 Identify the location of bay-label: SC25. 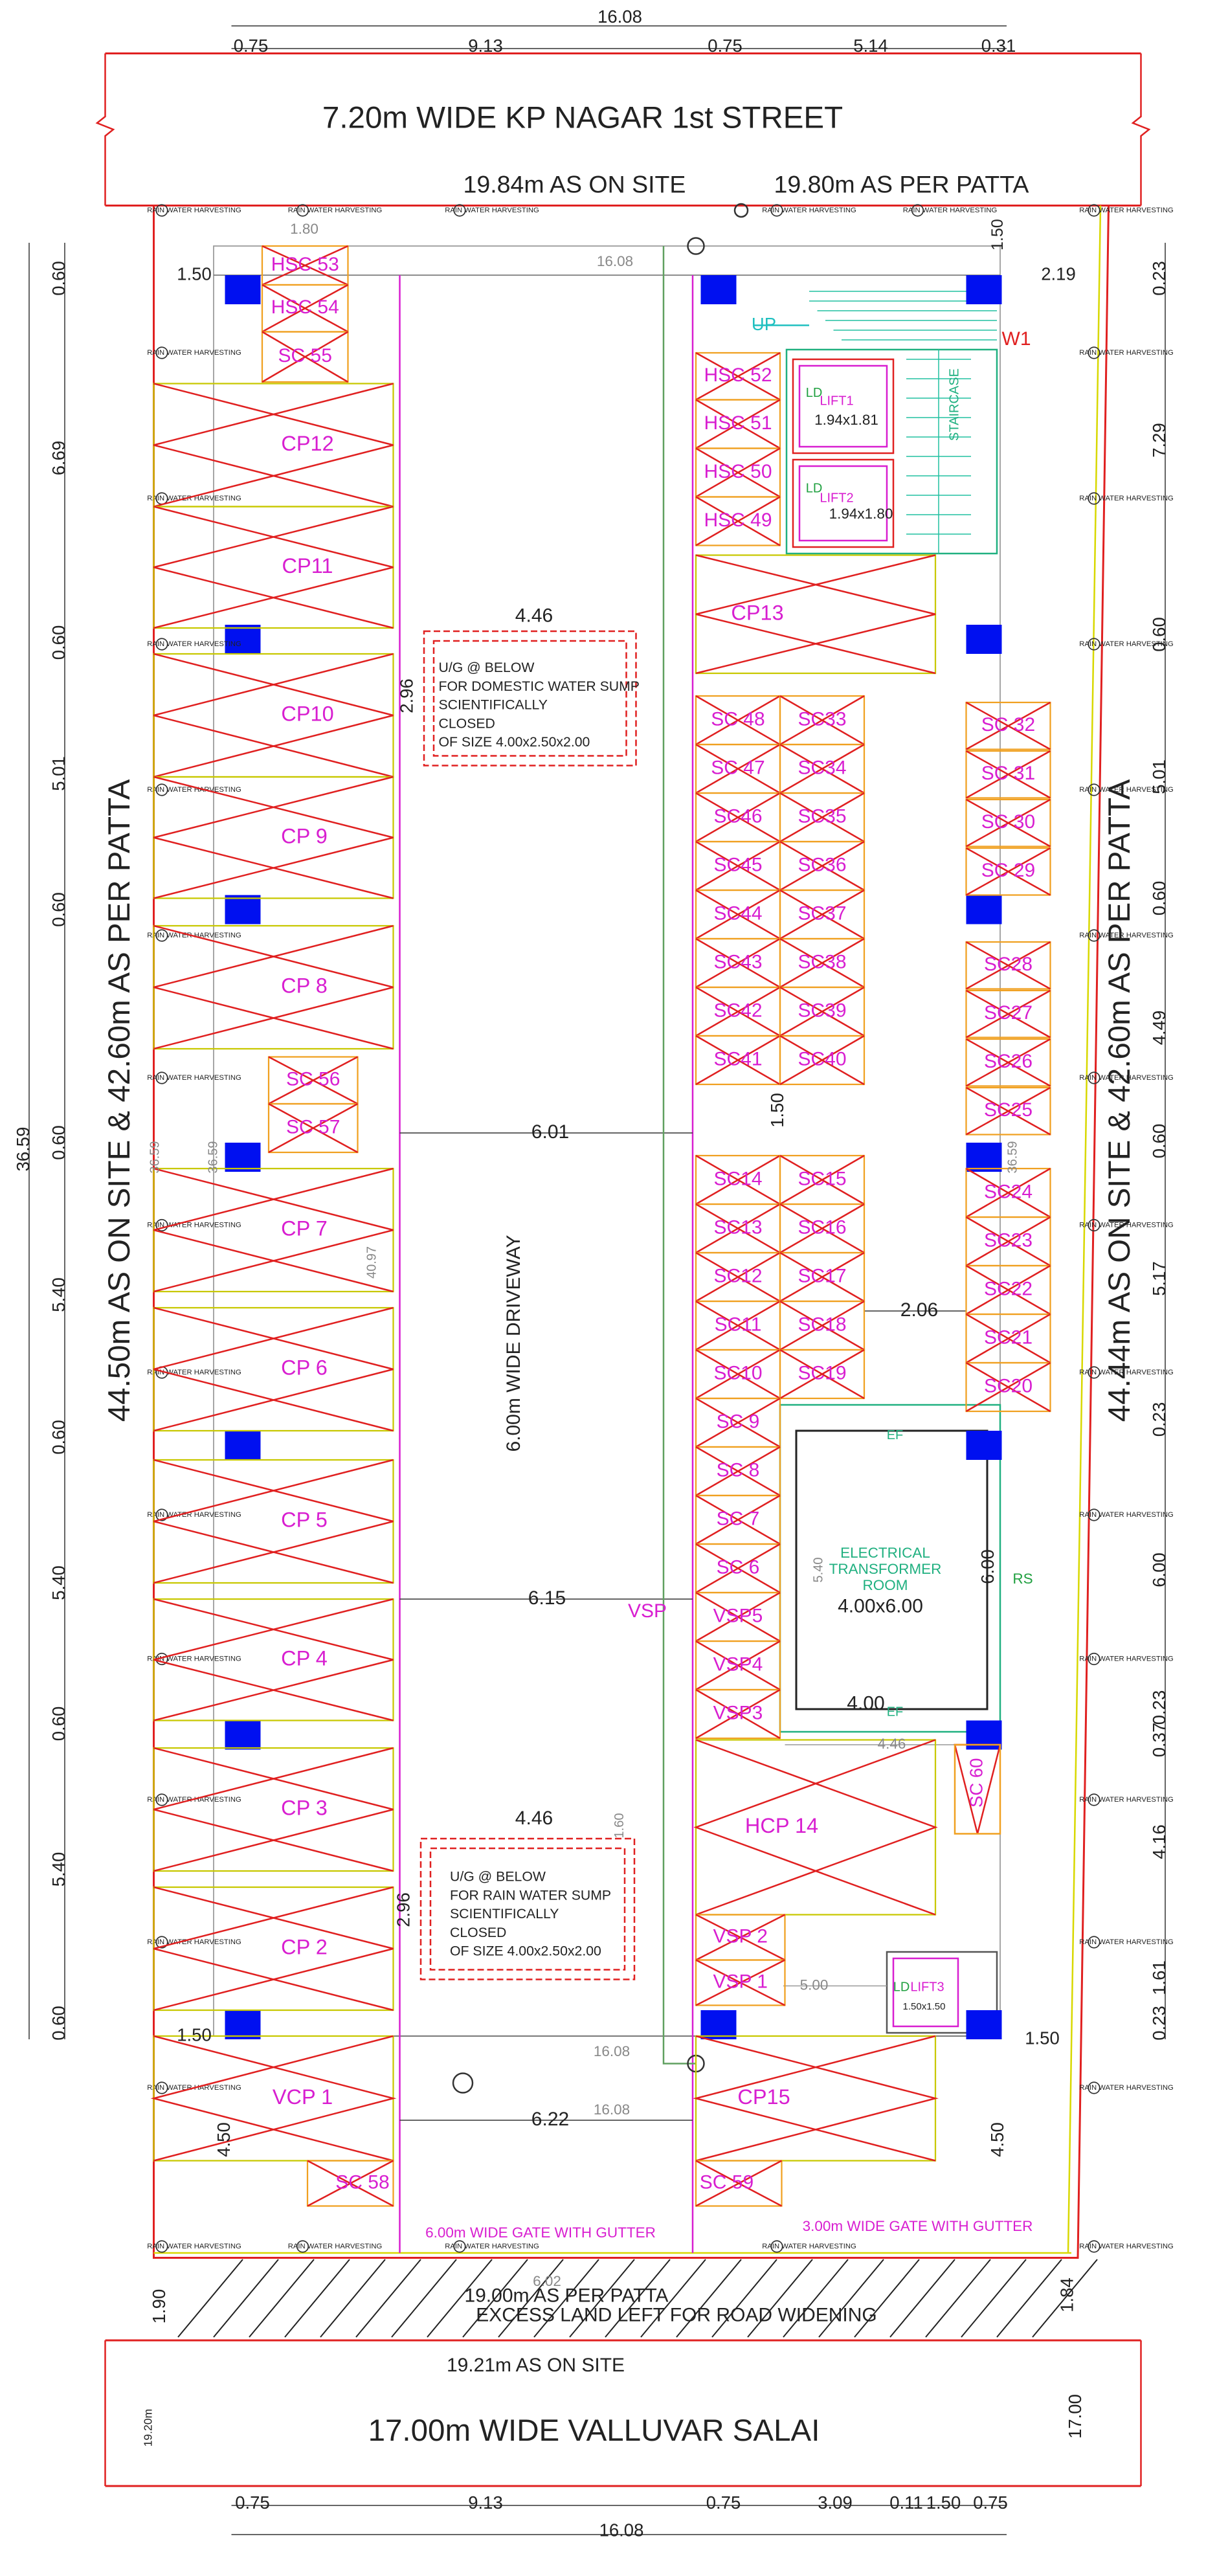
(1008, 1110).